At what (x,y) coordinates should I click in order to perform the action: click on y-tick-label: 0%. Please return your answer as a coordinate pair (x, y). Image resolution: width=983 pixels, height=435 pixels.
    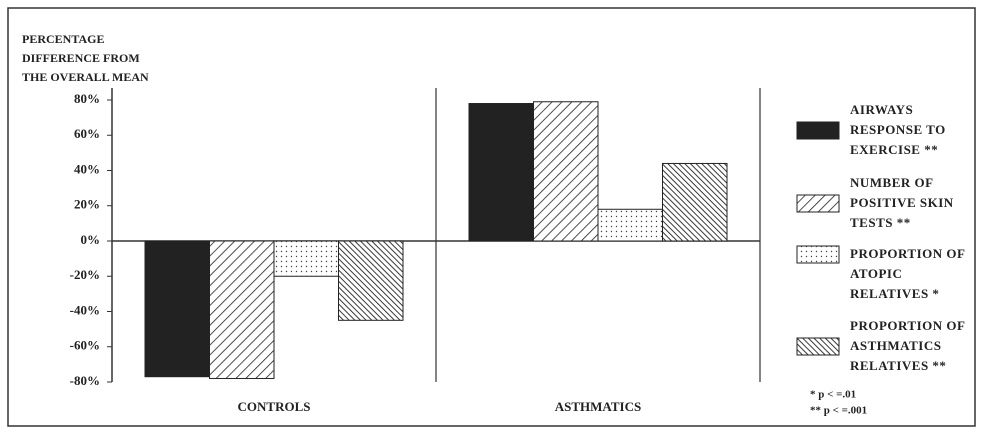
    Looking at the image, I should click on (91, 239).